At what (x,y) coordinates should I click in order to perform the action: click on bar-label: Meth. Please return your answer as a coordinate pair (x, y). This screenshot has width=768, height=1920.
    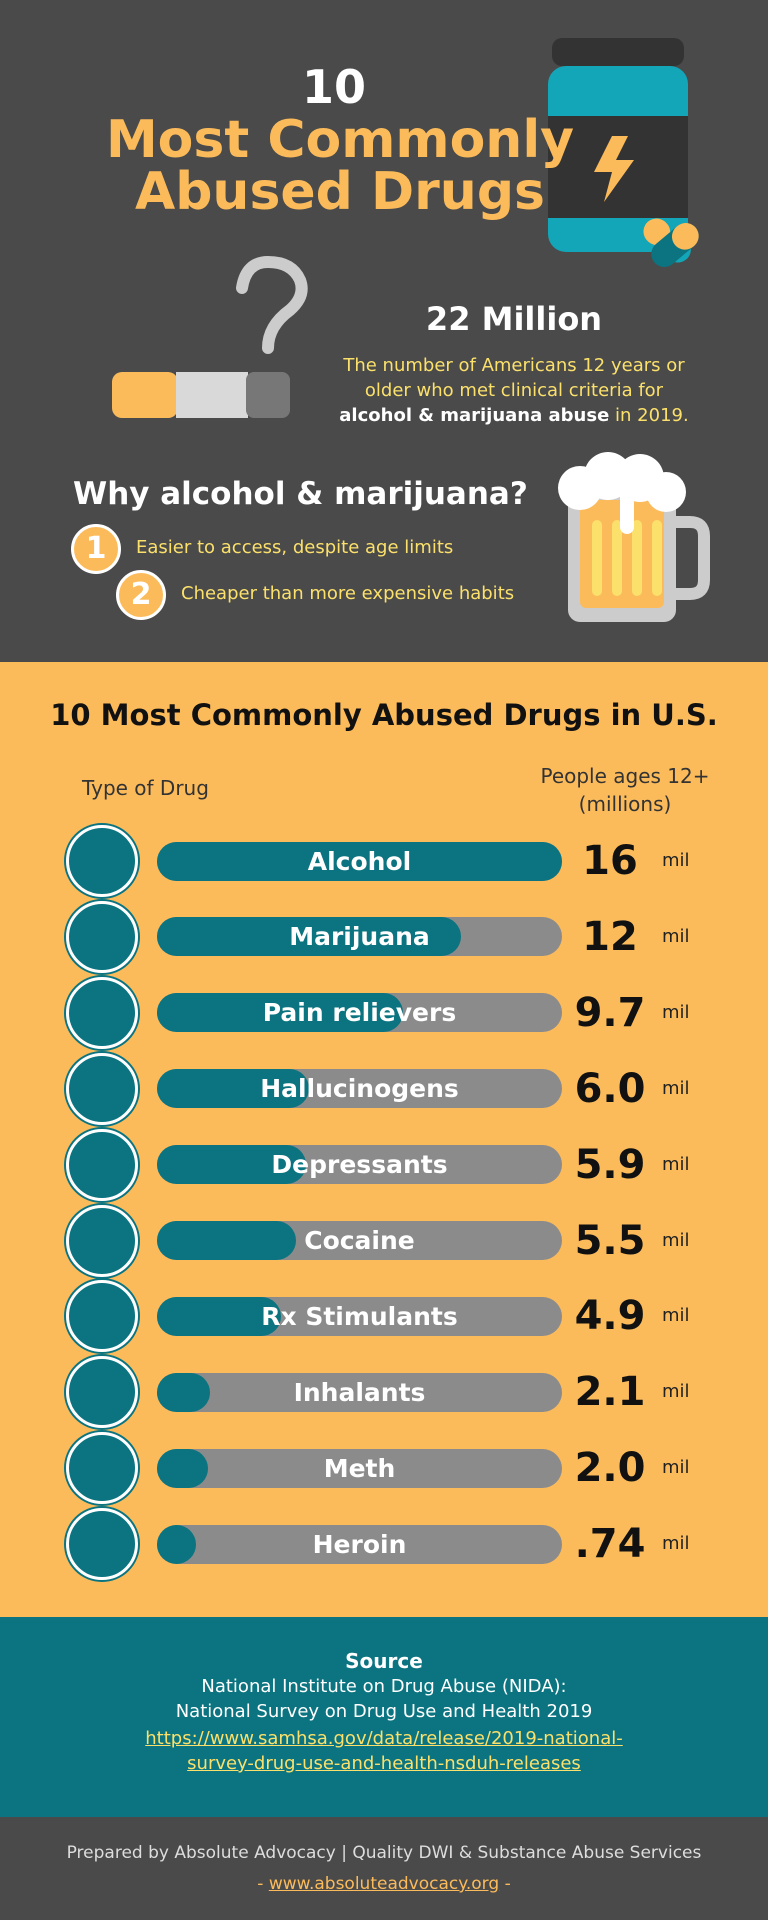
    Looking at the image, I should click on (359, 1468).